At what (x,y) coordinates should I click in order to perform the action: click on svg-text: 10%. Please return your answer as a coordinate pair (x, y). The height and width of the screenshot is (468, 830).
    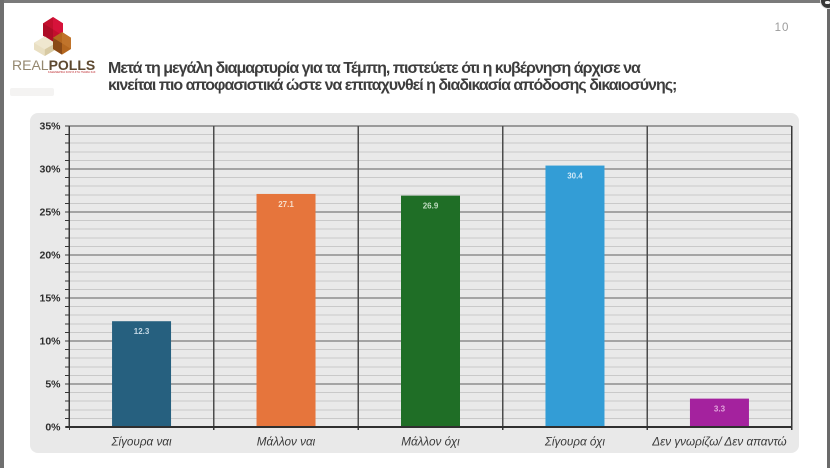
    Looking at the image, I should click on (50, 342).